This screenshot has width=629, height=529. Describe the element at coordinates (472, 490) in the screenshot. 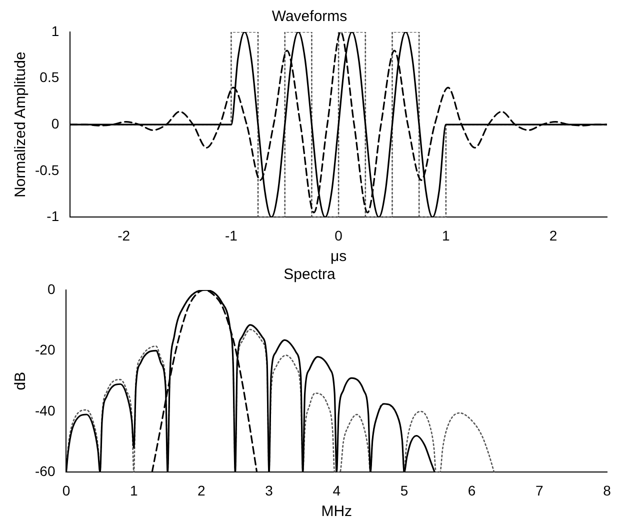

I see `x-tick-label: 6` at that location.